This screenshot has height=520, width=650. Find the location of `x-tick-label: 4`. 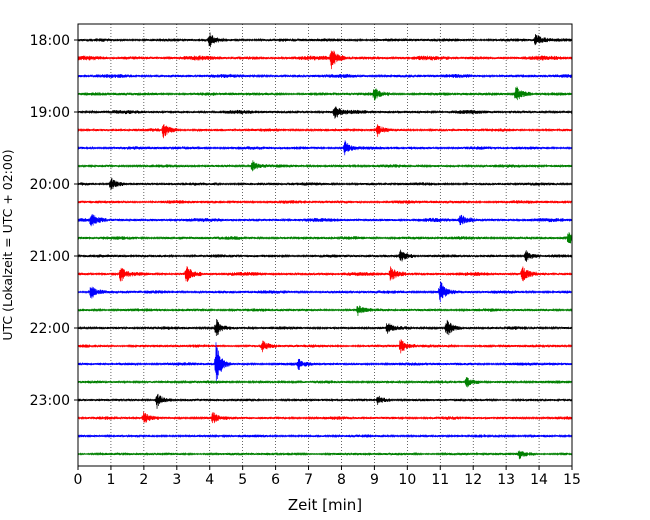

x-tick-label: 4 is located at coordinates (209, 480).